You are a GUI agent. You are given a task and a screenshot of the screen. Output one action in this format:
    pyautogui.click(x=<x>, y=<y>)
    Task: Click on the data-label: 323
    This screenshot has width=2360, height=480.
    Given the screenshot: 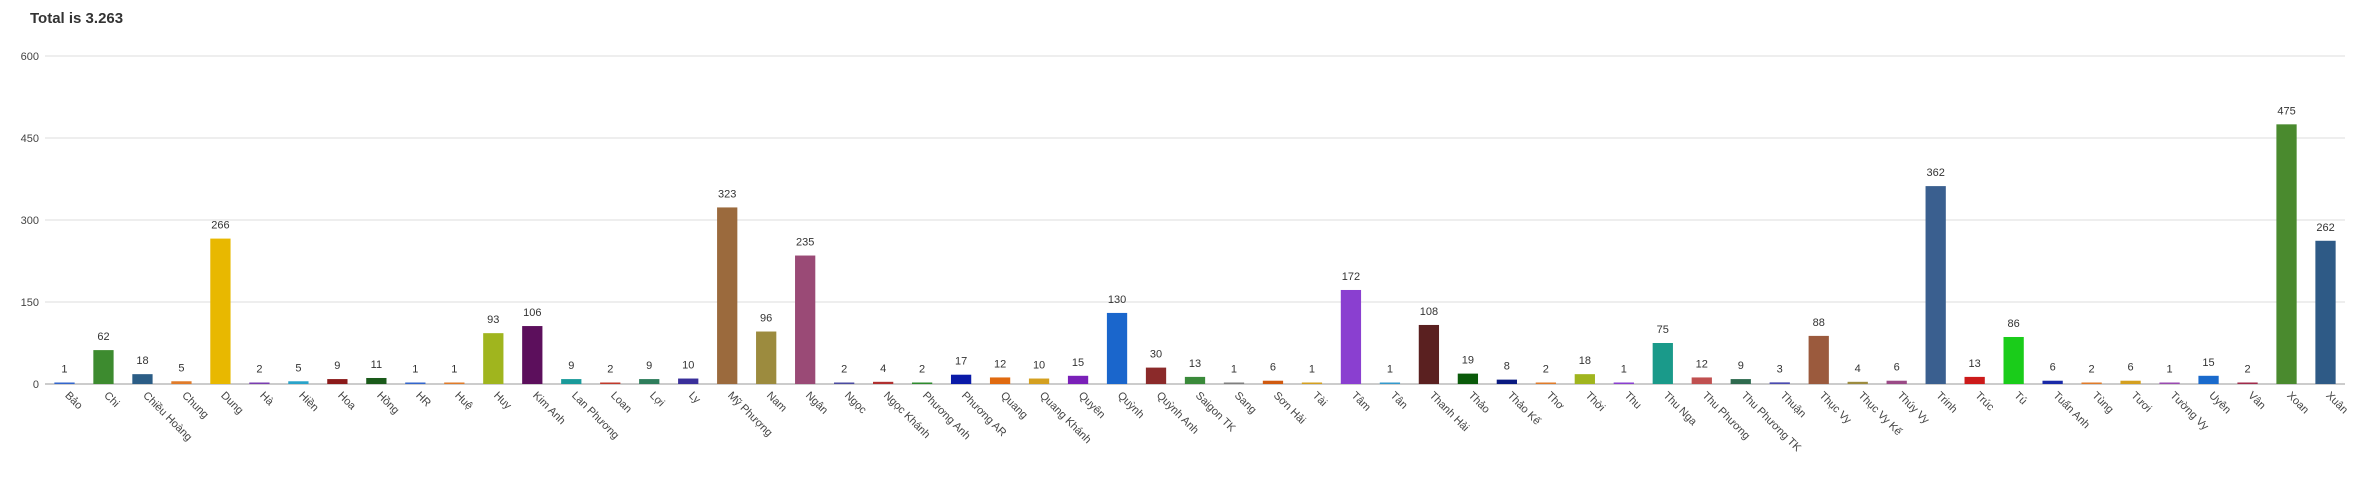 What is the action you would take?
    pyautogui.click(x=727, y=194)
    